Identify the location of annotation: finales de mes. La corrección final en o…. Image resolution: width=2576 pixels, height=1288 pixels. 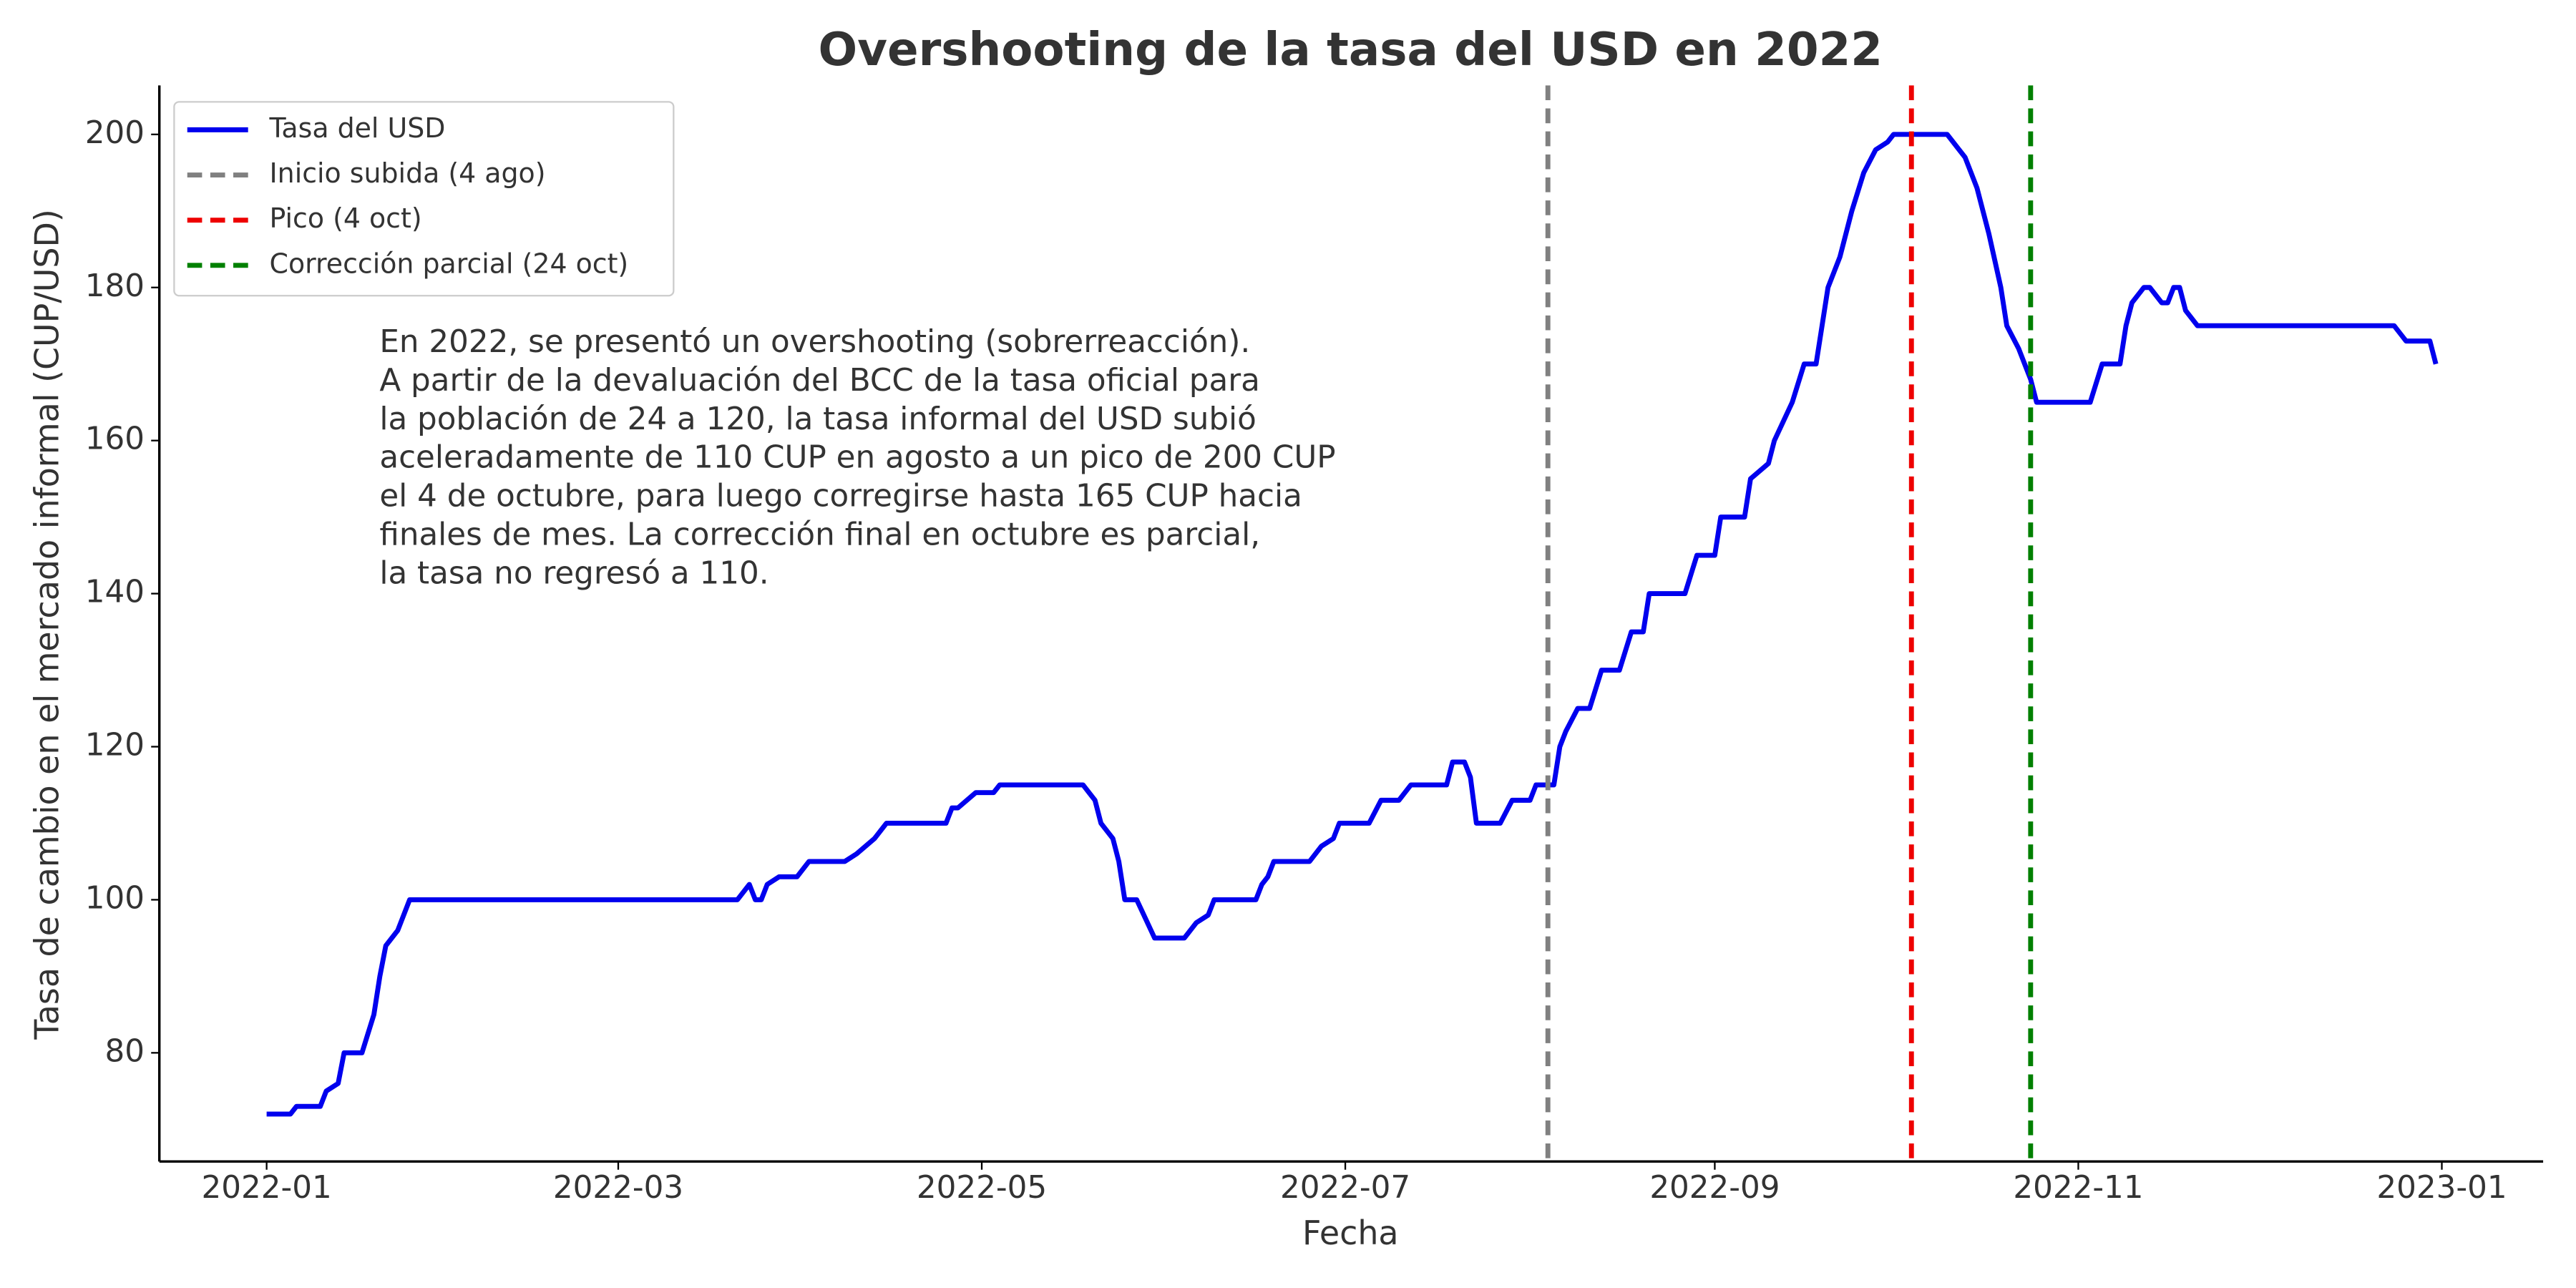
(819, 535).